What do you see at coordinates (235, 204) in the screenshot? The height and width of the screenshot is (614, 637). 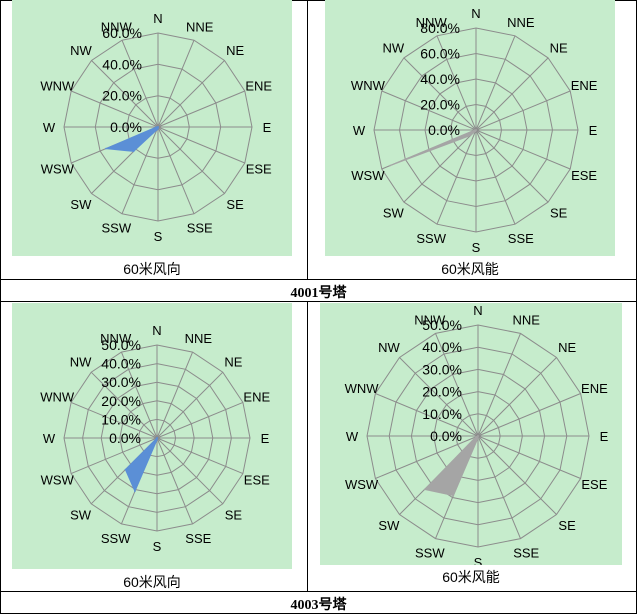 I see `direction-label: SE` at bounding box center [235, 204].